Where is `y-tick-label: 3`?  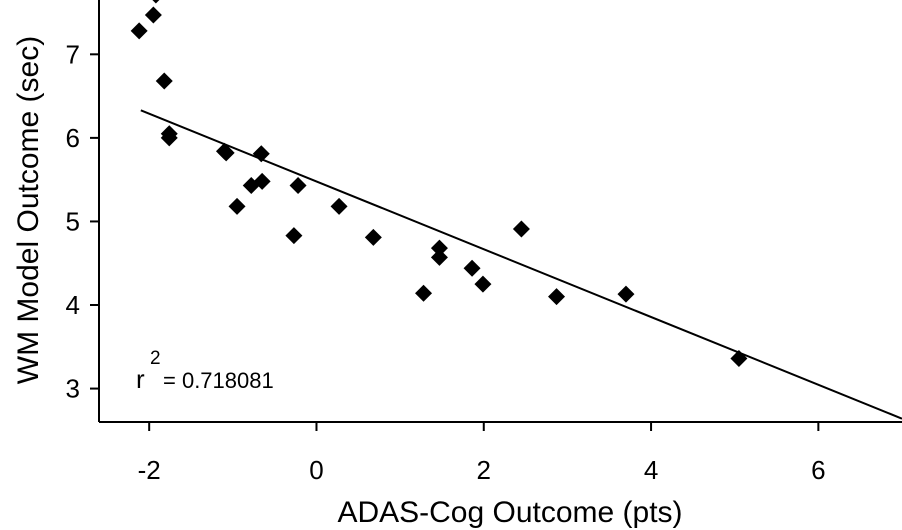
y-tick-label: 3 is located at coordinates (73, 389).